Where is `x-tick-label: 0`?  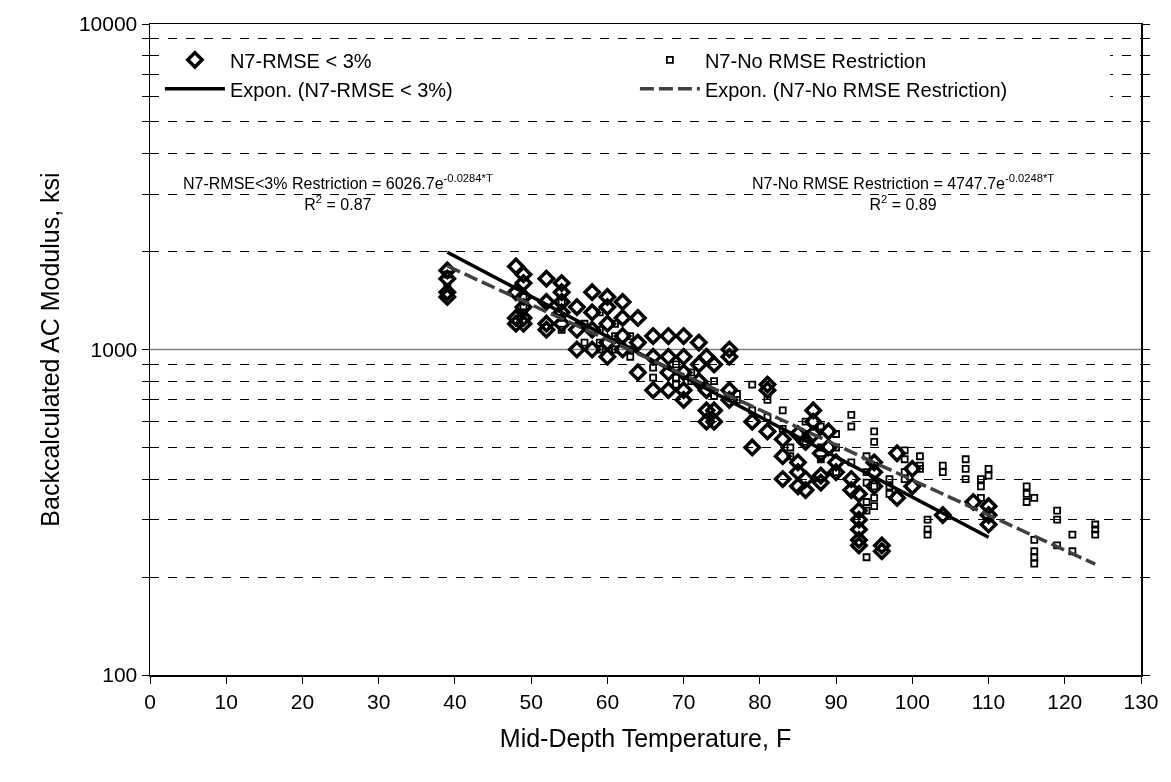
x-tick-label: 0 is located at coordinates (150, 701).